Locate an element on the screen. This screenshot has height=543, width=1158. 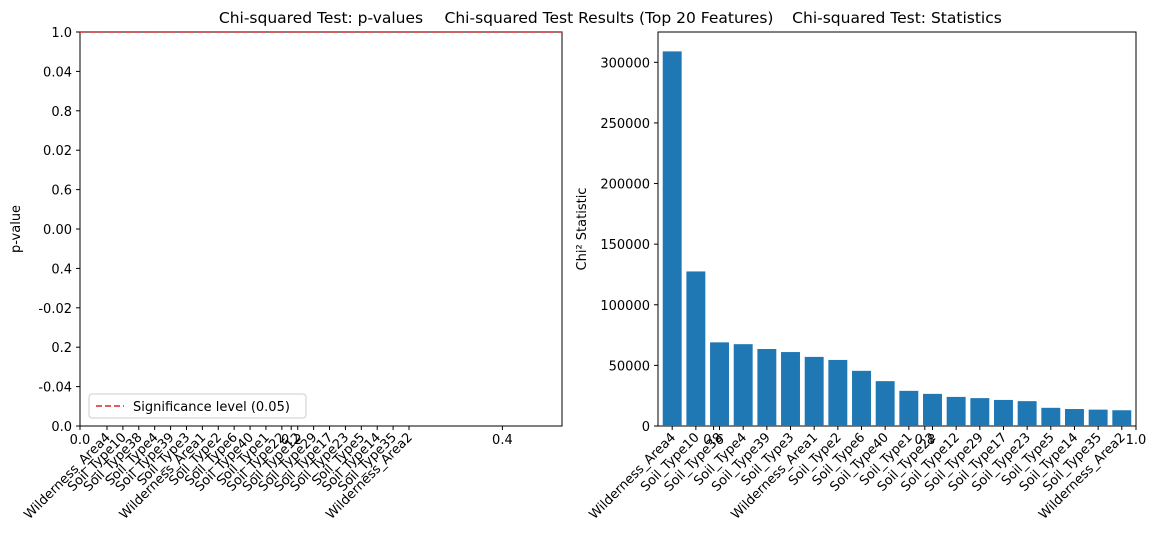
left-y-tick-label: -0.02 is located at coordinates (55, 309).